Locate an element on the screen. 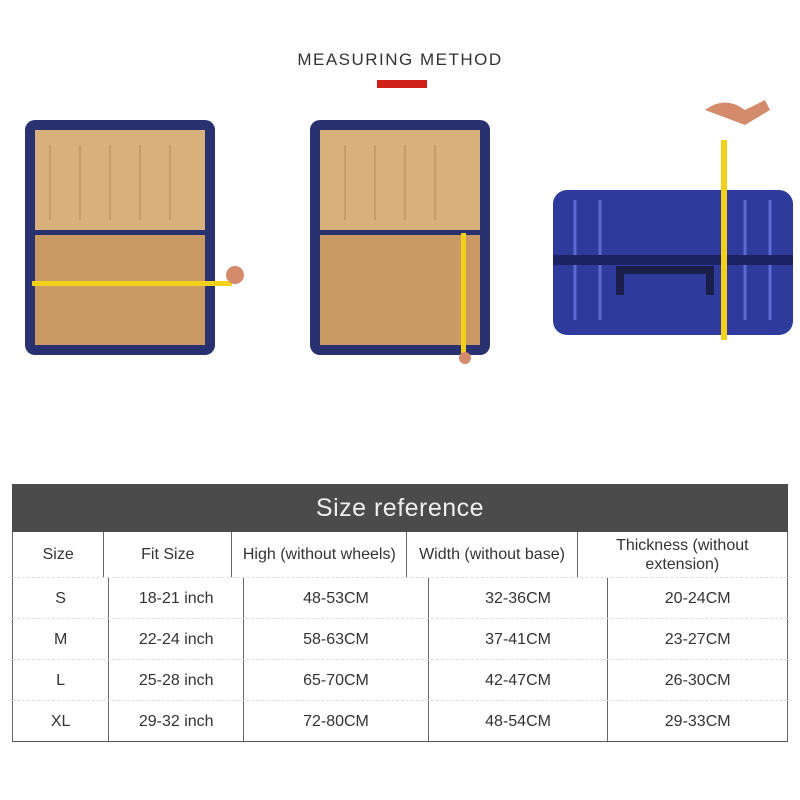  open-suitcase-height-photo is located at coordinates (400, 242).